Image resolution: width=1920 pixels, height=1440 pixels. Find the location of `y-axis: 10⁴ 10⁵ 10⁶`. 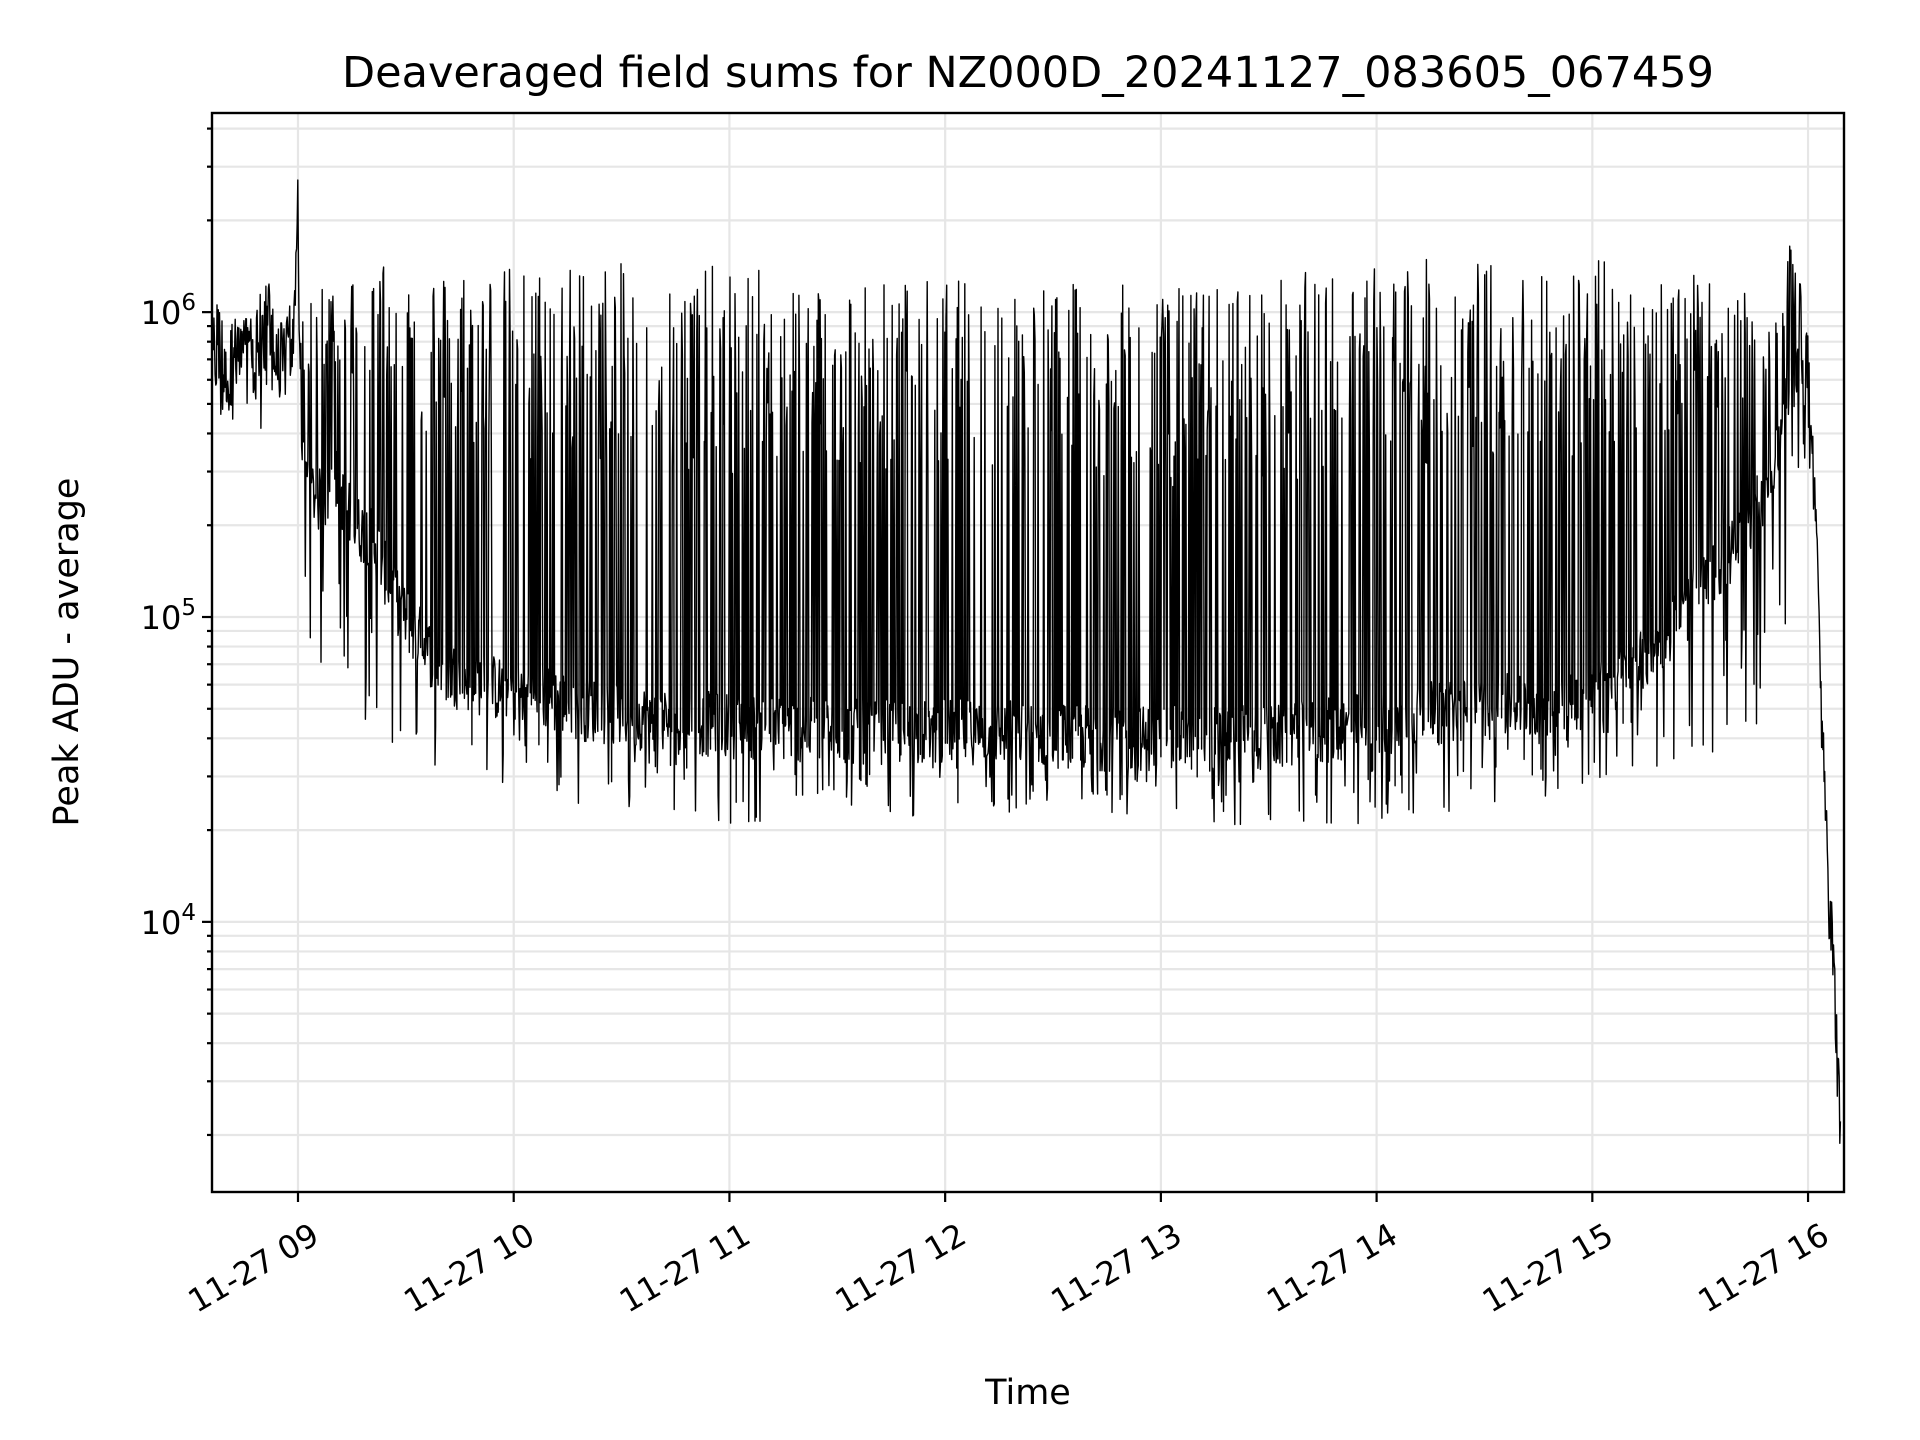

y-axis: 10⁴ 10⁵ 10⁶ is located at coordinates (176, 632).